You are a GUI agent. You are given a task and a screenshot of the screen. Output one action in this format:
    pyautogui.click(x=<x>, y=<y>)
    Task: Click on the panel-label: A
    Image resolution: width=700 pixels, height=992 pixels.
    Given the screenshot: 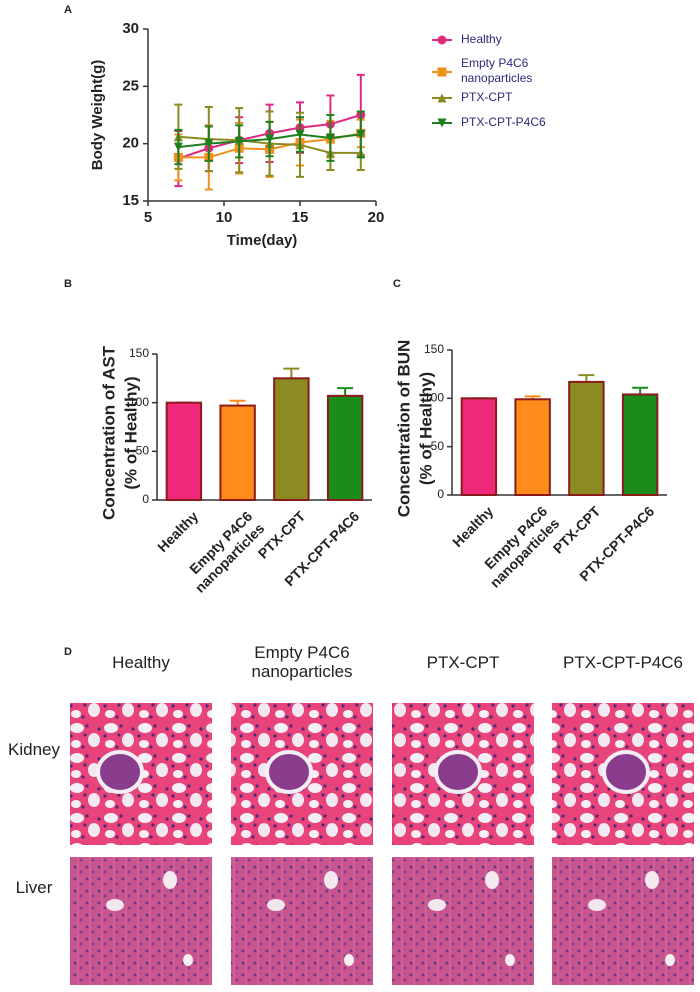 What is the action you would take?
    pyautogui.click(x=68, y=10)
    